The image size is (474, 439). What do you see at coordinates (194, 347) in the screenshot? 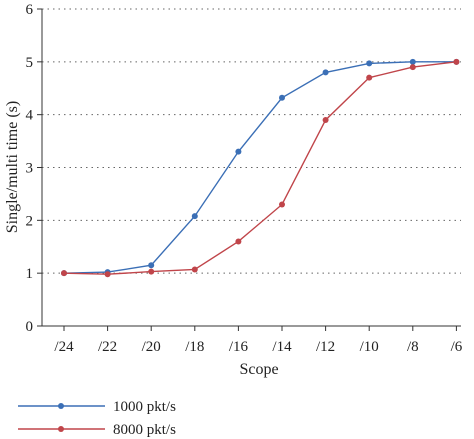
I see `x-tick-label: /18` at bounding box center [194, 347].